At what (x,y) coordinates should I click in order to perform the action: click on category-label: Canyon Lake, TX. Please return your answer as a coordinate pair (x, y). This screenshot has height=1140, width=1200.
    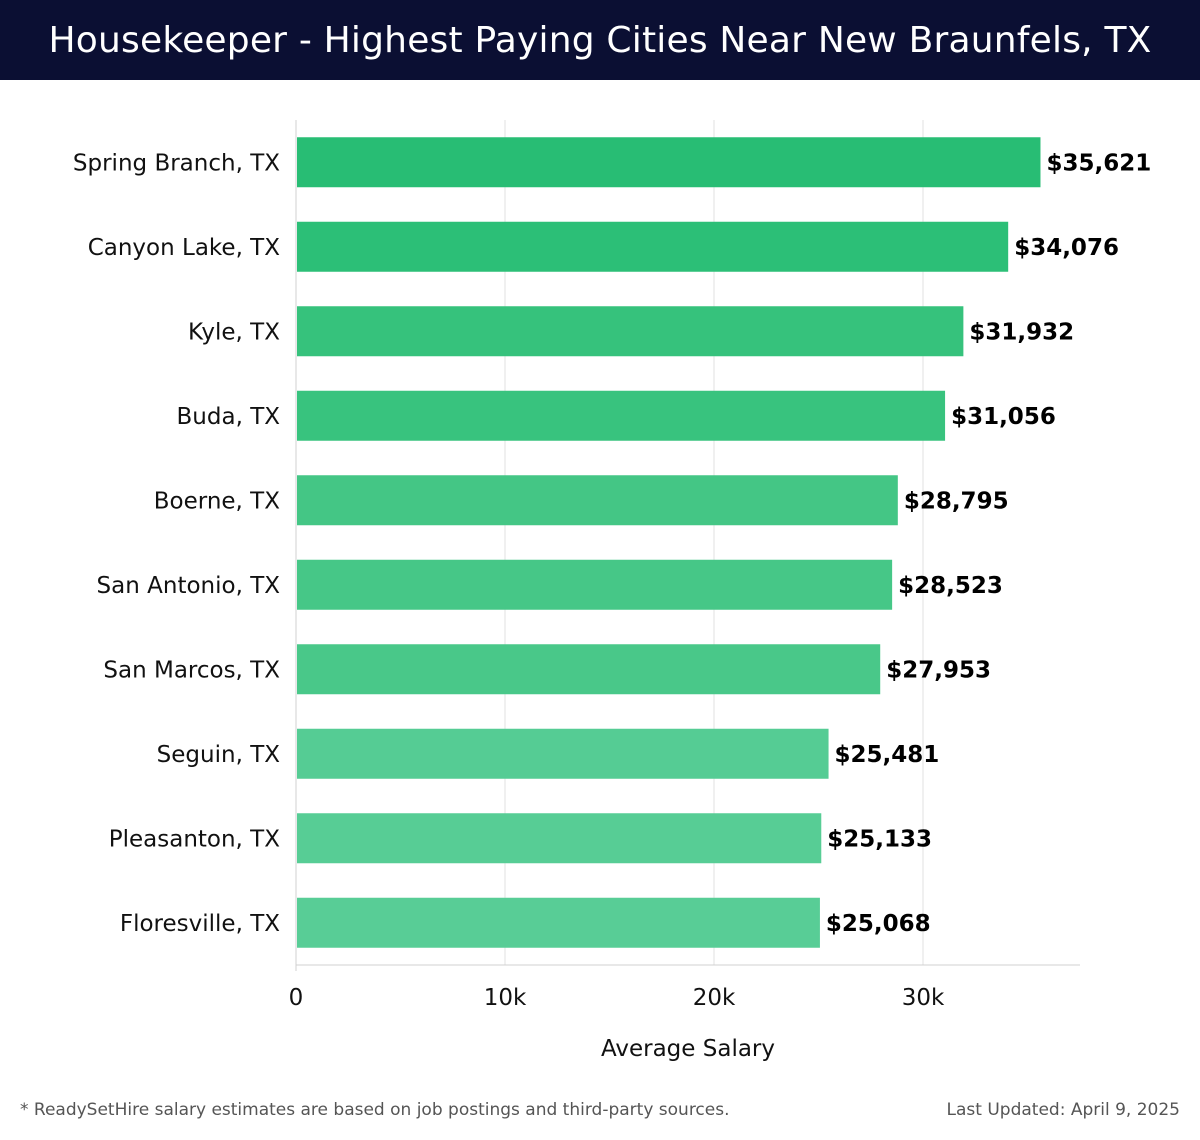
    Looking at the image, I should click on (184, 248).